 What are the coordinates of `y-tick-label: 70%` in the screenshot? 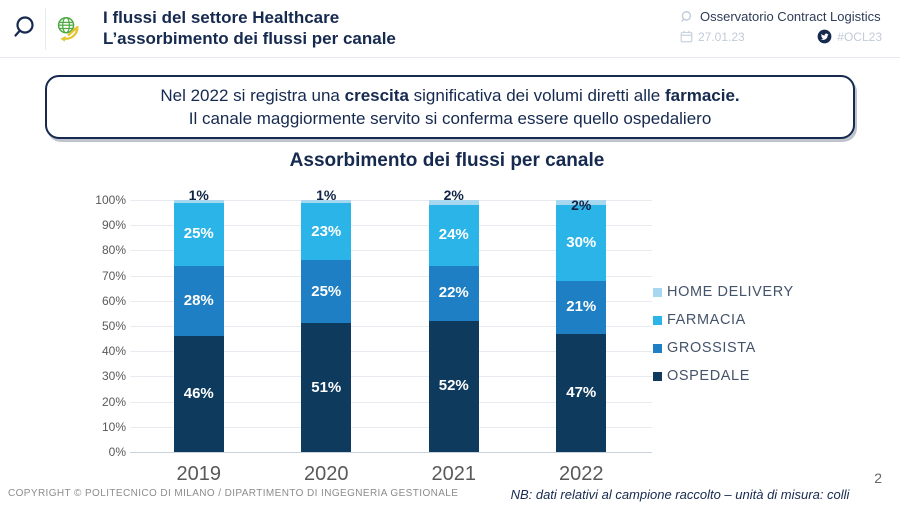 It's located at (113, 275).